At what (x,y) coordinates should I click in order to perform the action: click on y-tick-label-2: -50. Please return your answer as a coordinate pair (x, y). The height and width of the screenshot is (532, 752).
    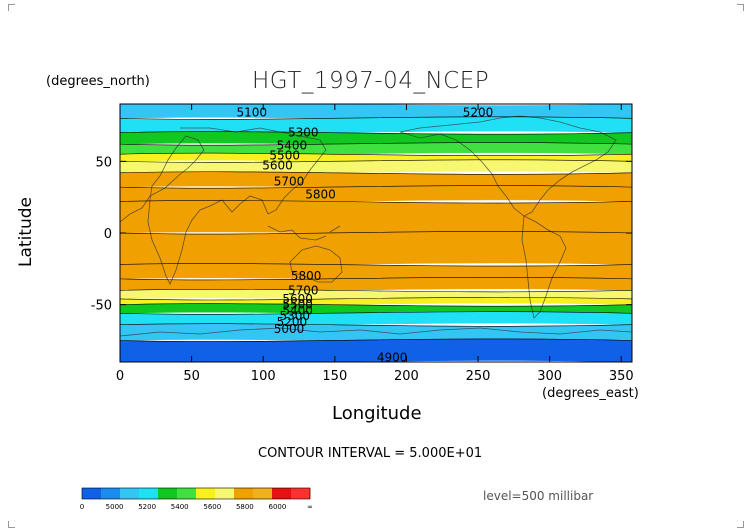
    Looking at the image, I should click on (101, 306).